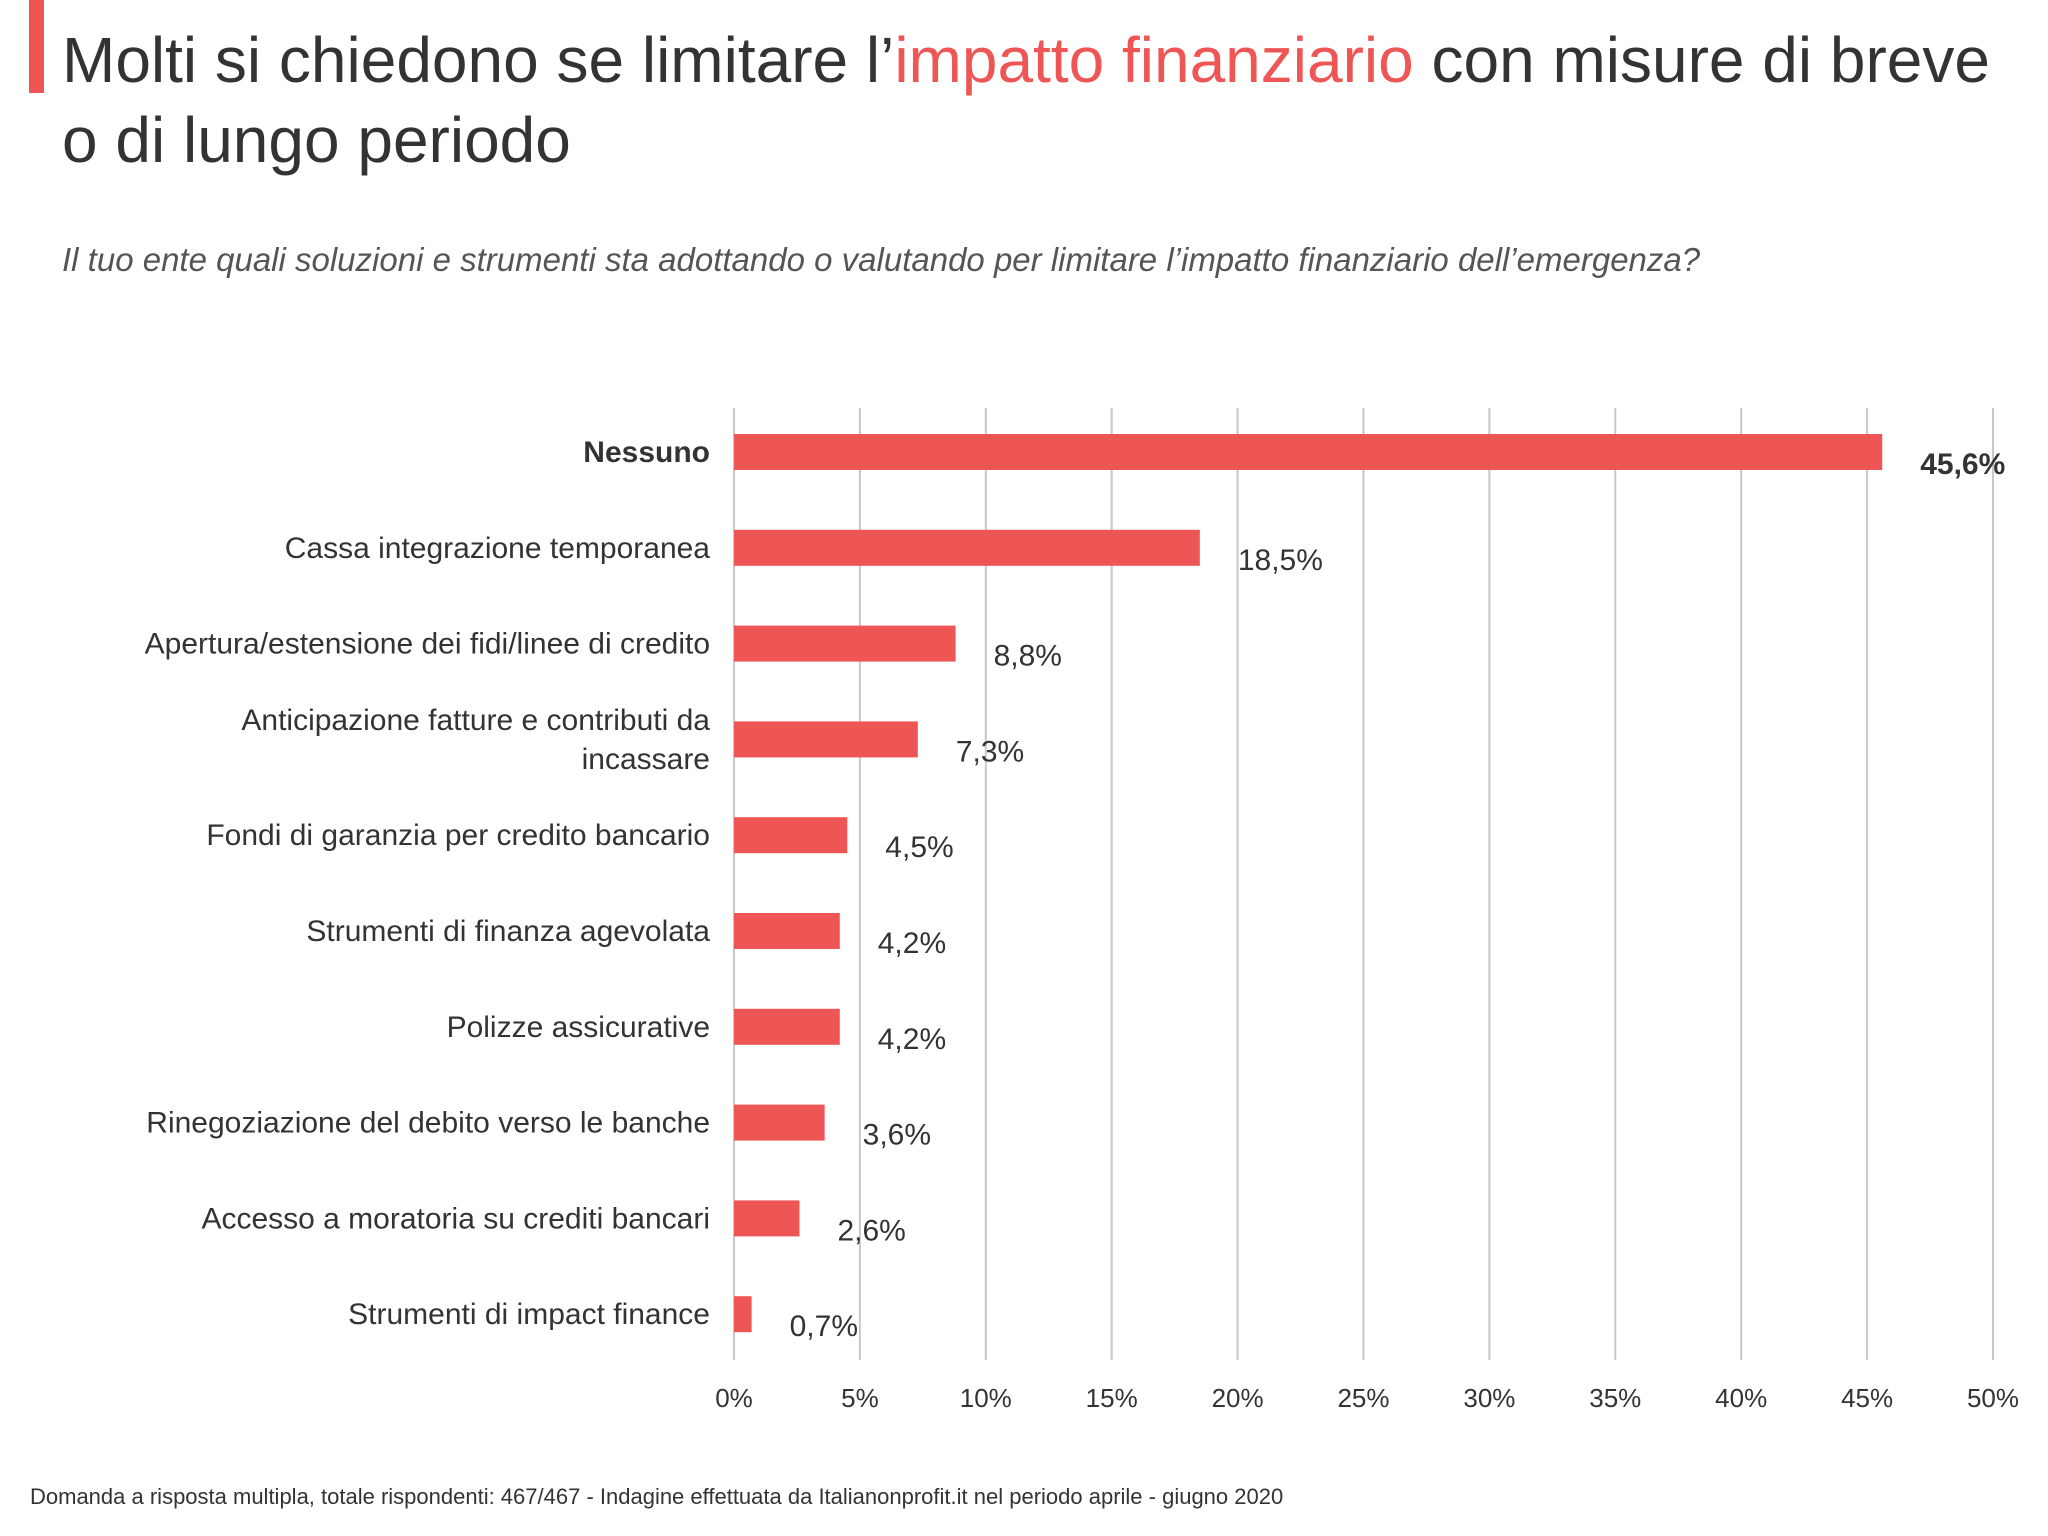  I want to click on x-tick-label: 50%, so click(1993, 1398).